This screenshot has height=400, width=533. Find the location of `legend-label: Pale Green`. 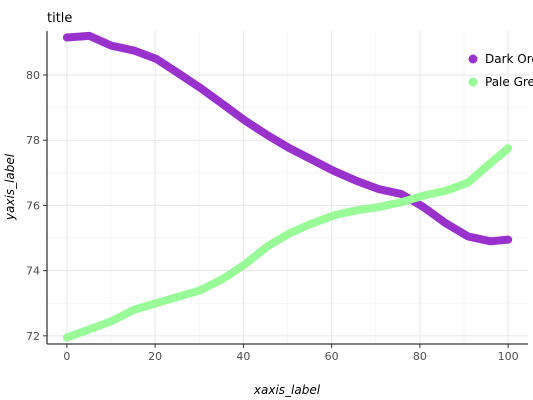

legend-label: Pale Green is located at coordinates (509, 82).